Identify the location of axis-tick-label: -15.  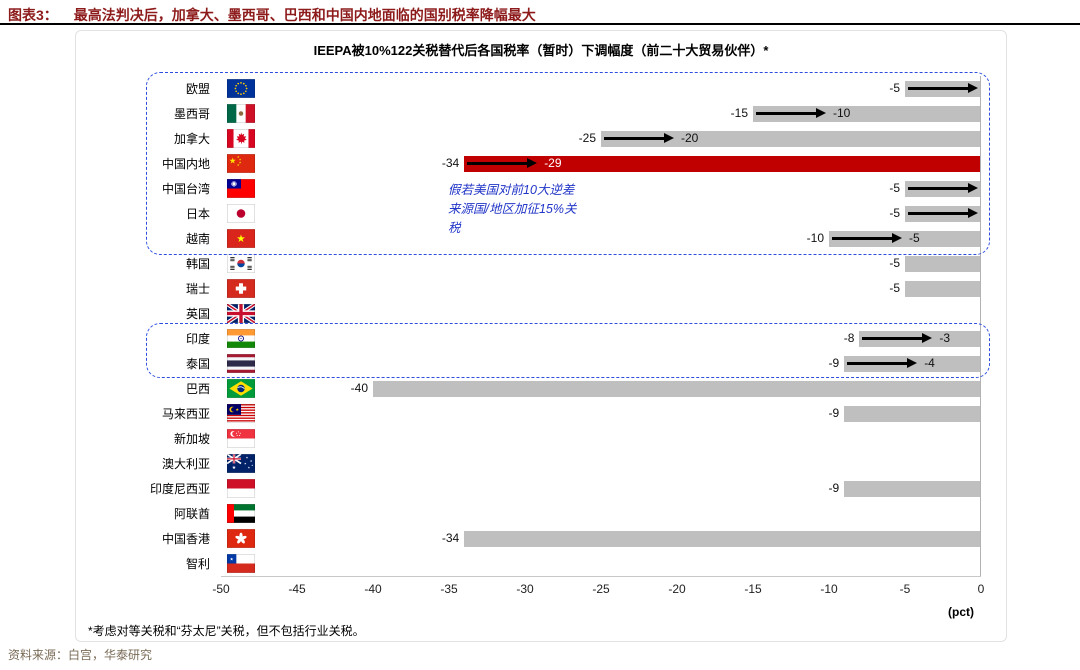
(753, 589).